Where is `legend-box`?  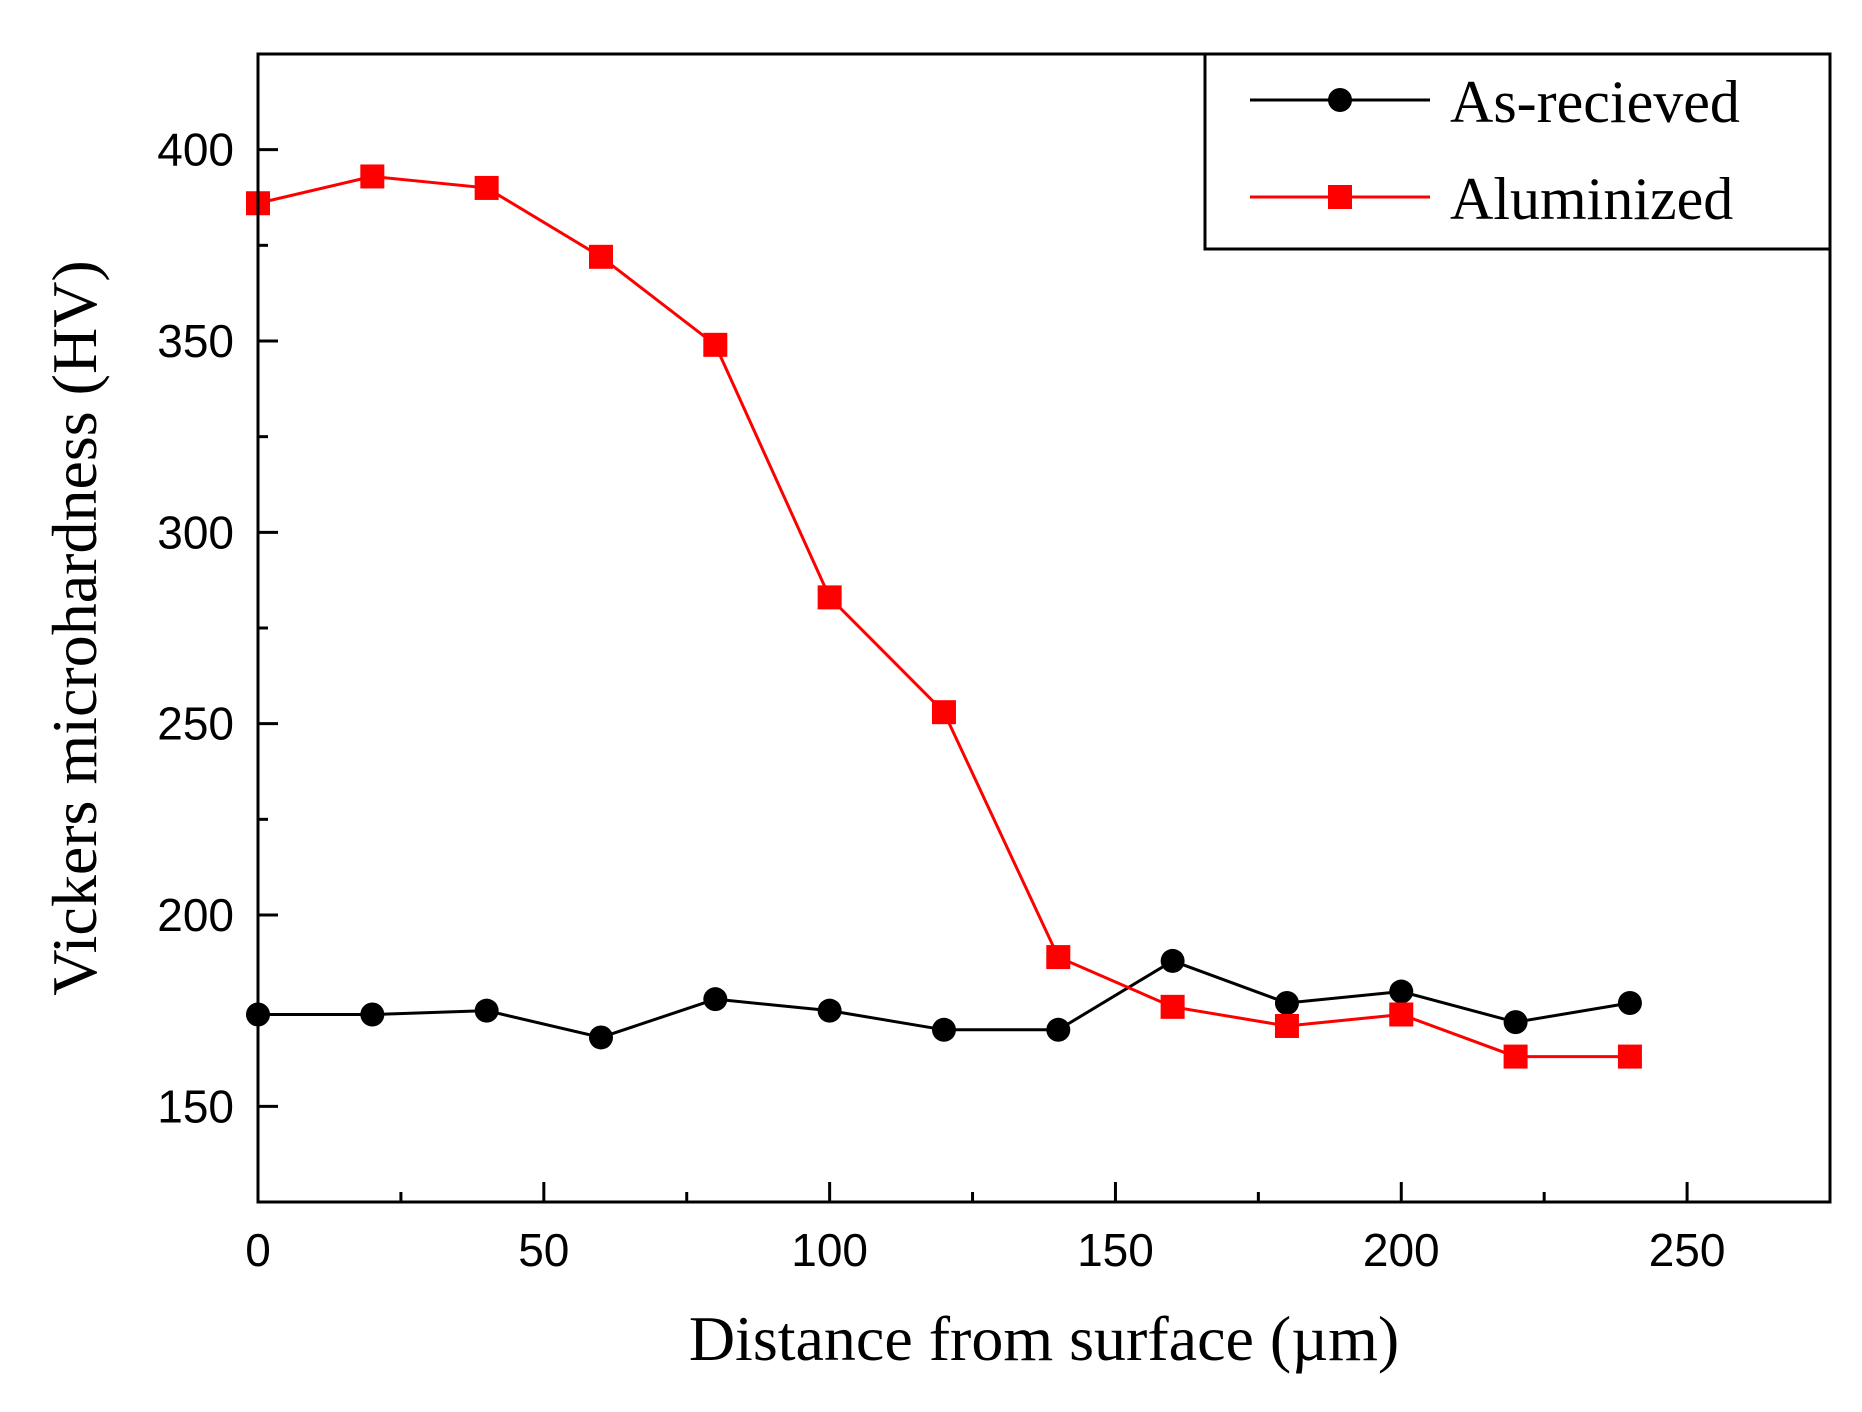 legend-box is located at coordinates (1517, 151).